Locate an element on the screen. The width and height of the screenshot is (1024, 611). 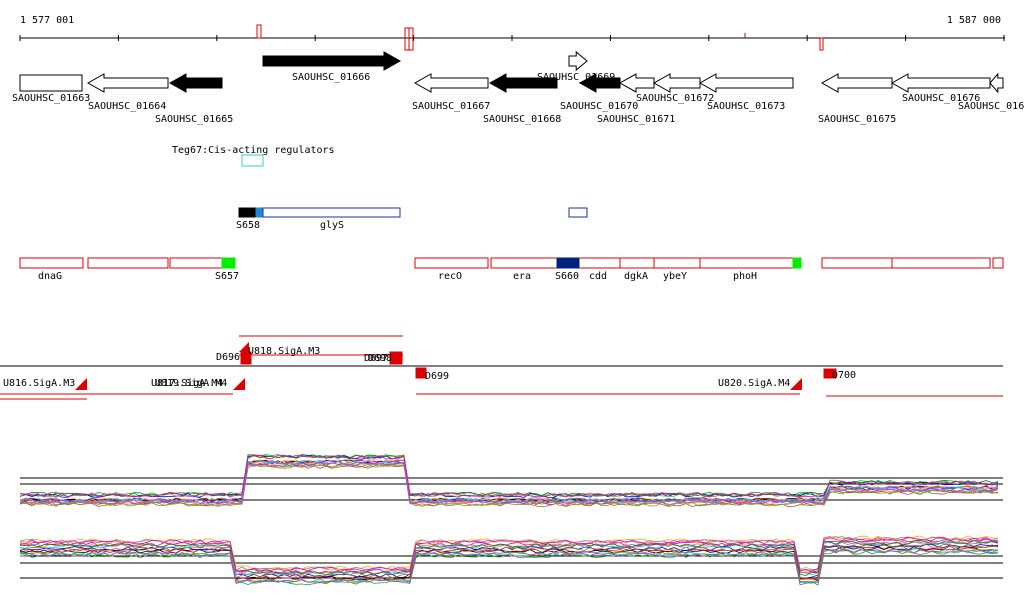
transcript-label: D697 is located at coordinates (376, 358).